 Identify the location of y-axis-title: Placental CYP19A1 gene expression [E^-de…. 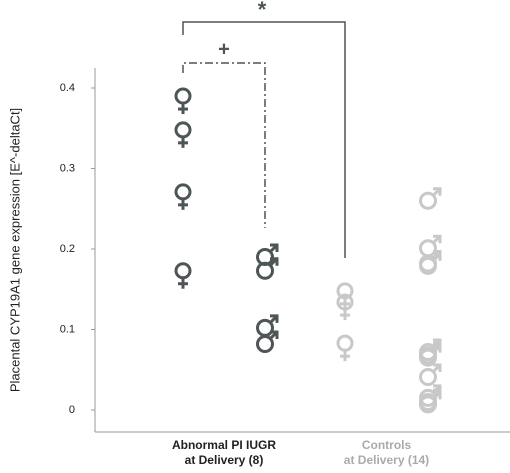
(14, 250).